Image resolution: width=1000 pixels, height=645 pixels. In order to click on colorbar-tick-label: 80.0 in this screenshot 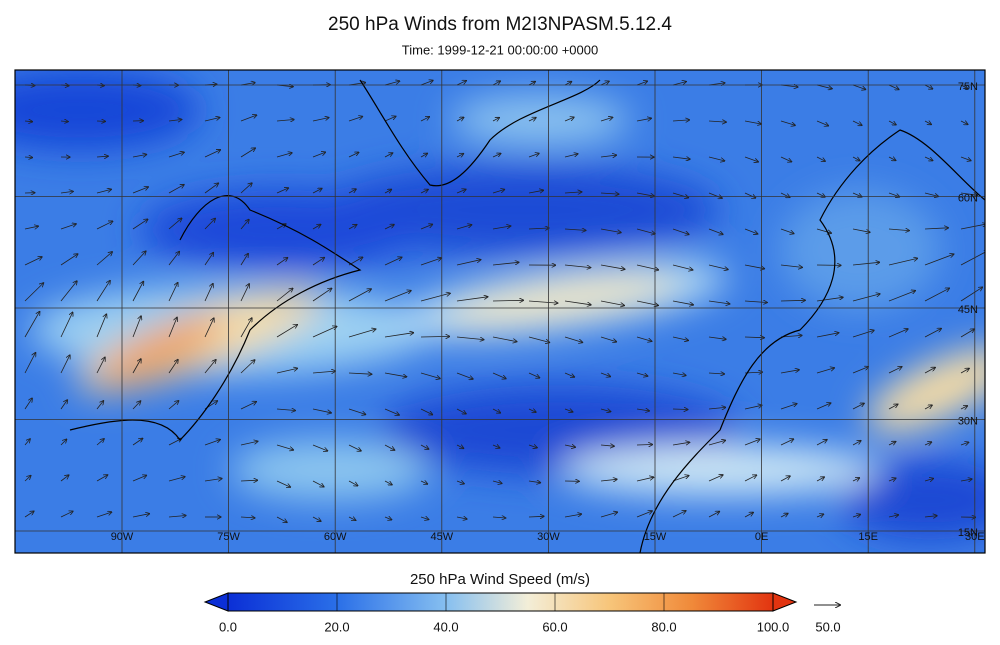, I will do `click(663, 626)`.